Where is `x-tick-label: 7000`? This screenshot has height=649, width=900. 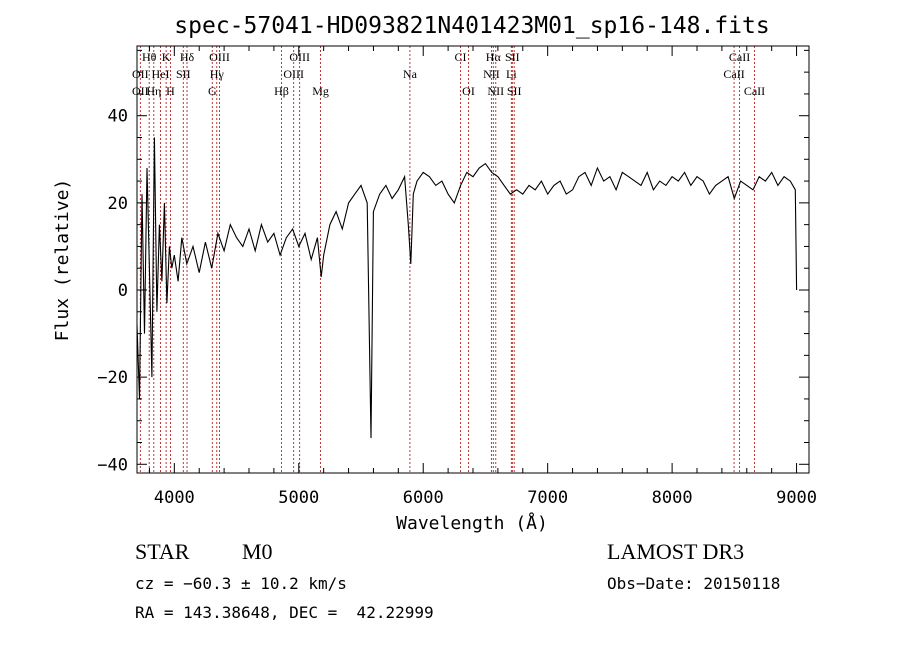
x-tick-label: 7000 is located at coordinates (547, 498).